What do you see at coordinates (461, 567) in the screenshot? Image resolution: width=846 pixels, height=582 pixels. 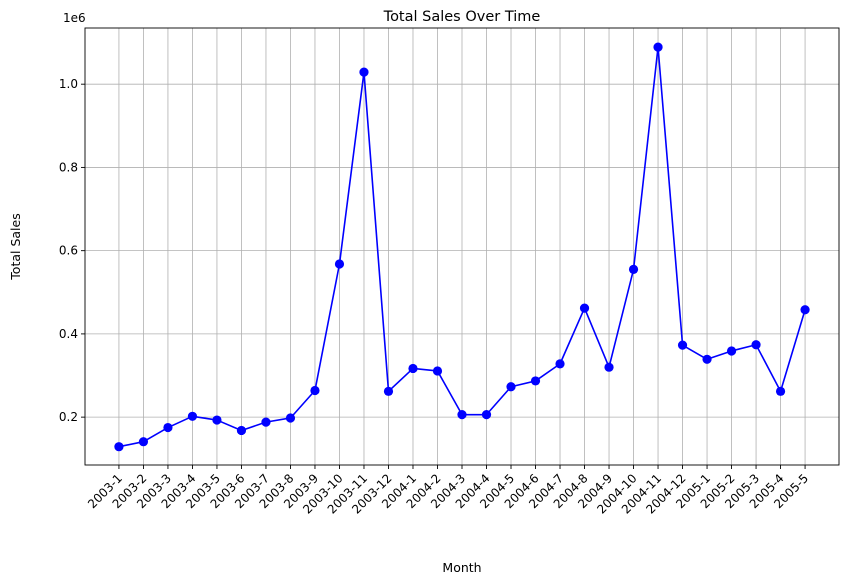 I see `x-axis-label: Month` at bounding box center [461, 567].